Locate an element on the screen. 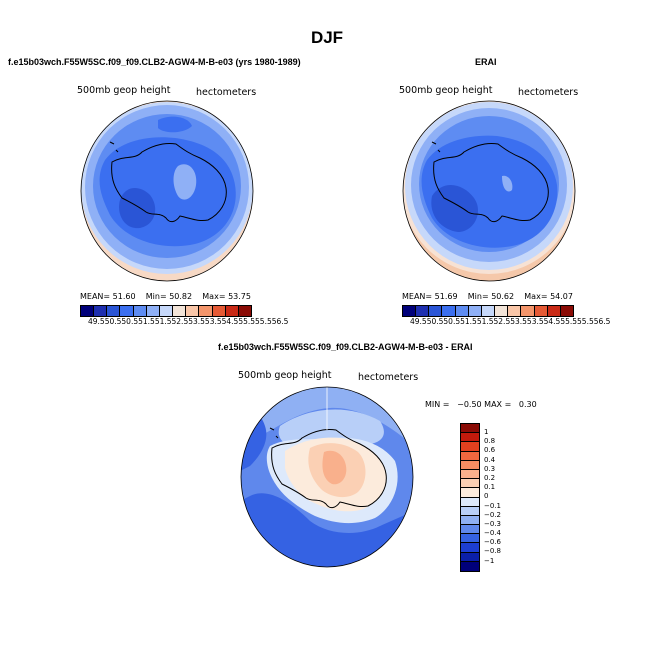 This screenshot has width=654, height=654. panel-3-units: hectometers is located at coordinates (388, 377).